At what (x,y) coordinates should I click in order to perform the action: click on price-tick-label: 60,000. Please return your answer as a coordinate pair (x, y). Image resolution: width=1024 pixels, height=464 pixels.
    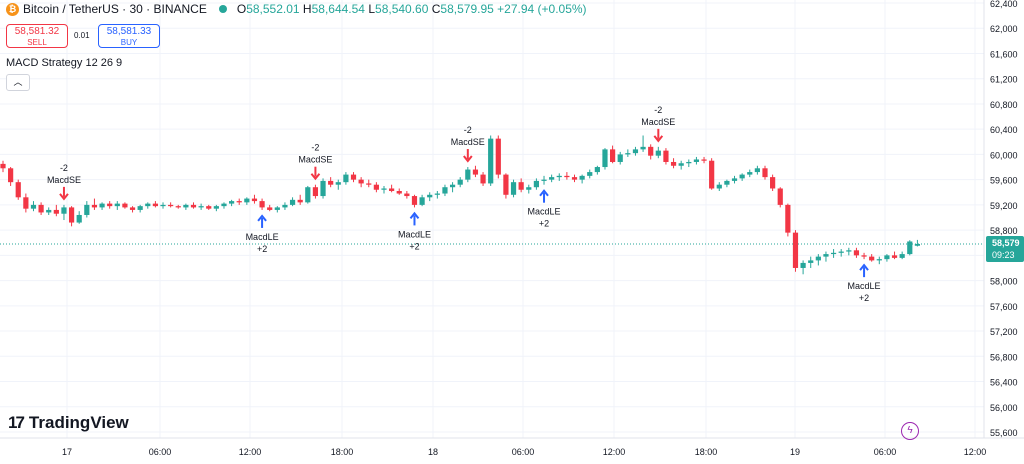
    Looking at the image, I should click on (1004, 155).